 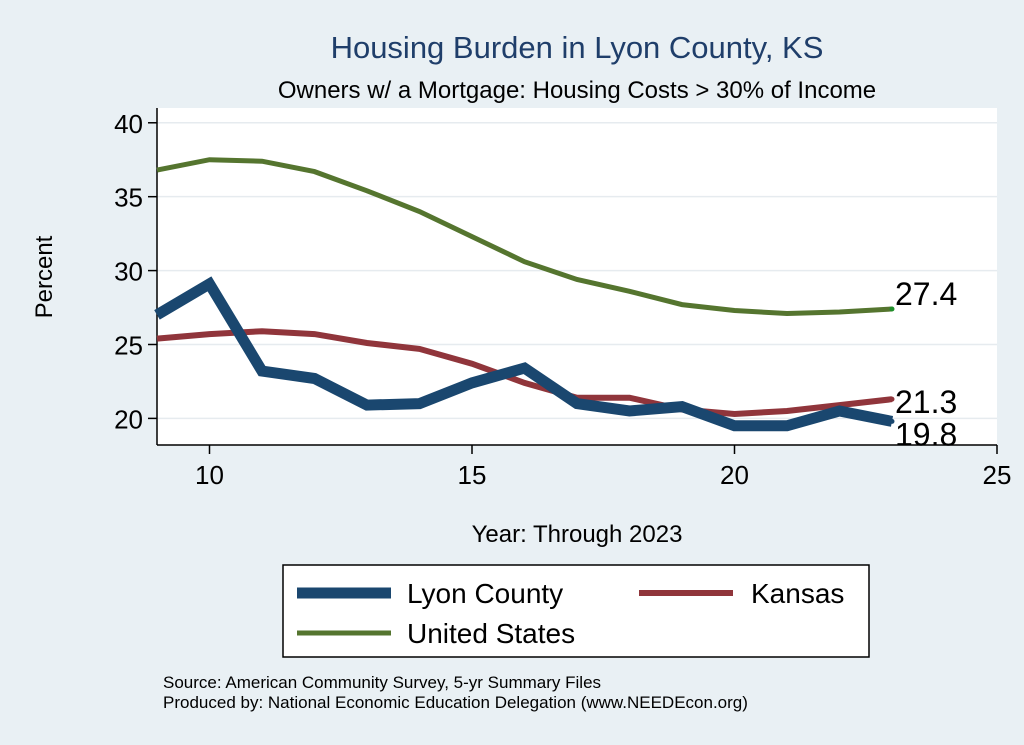 I want to click on legend-box, so click(x=576, y=611).